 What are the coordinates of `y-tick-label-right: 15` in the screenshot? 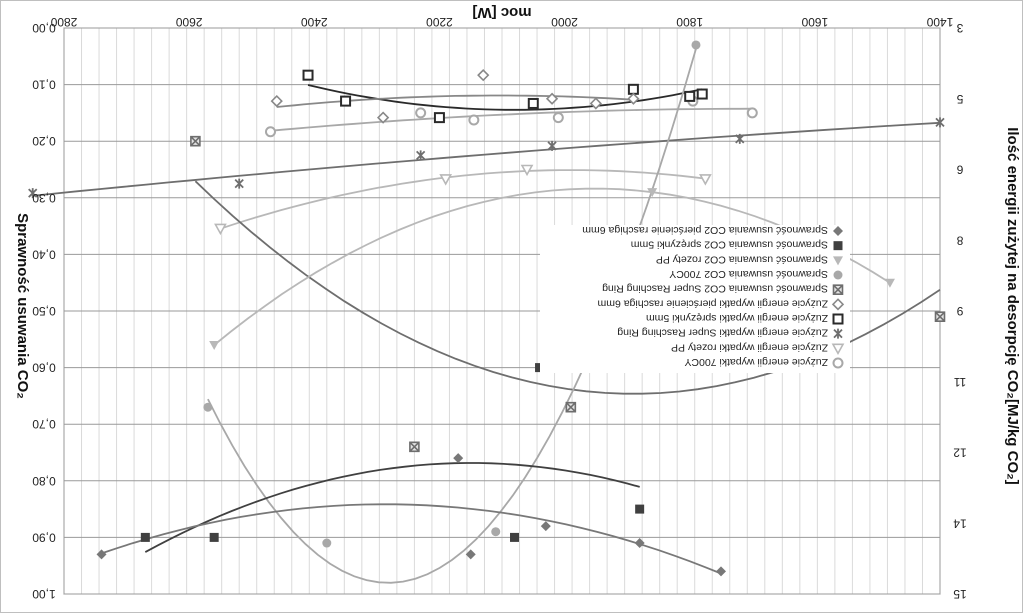 It's located at (960, 594).